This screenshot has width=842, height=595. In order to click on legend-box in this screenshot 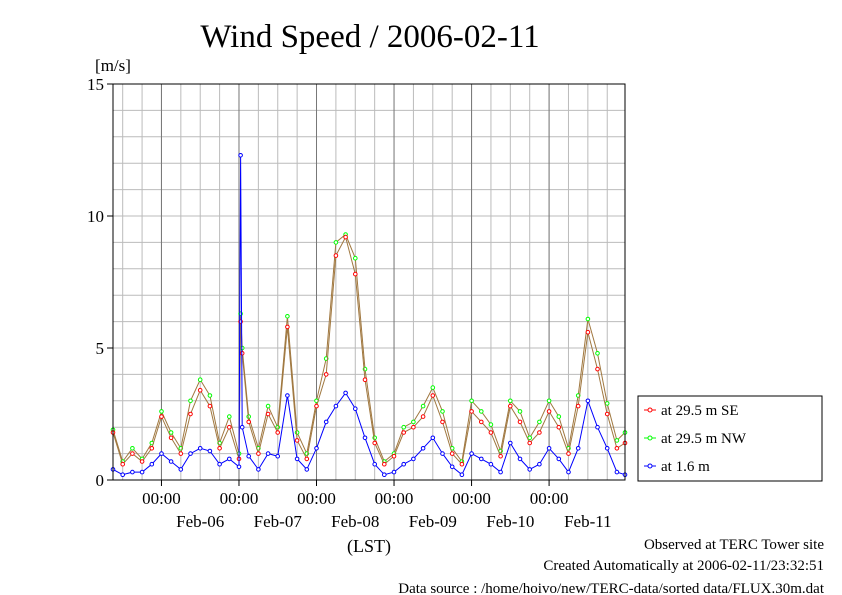, I will do `click(730, 438)`.